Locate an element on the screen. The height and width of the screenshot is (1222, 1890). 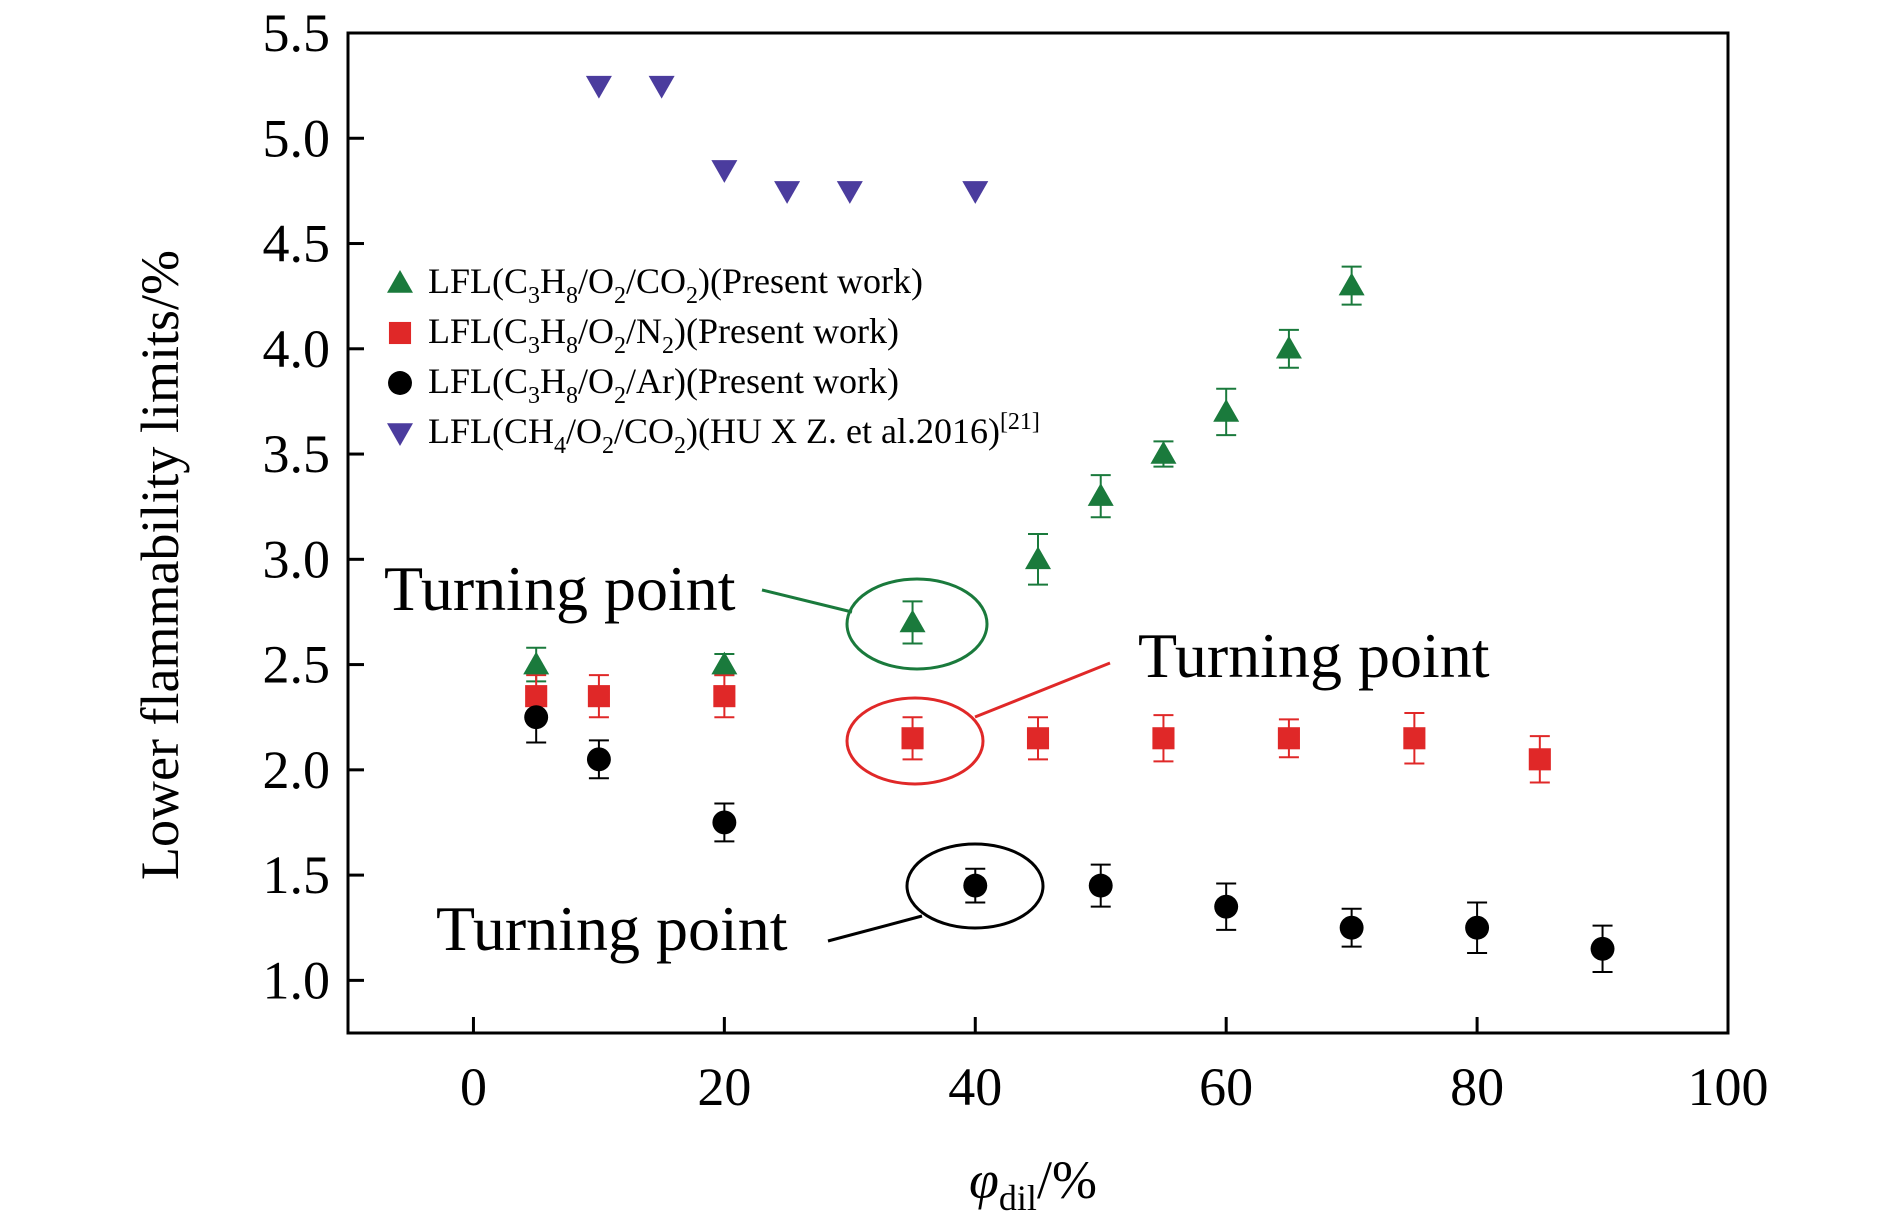
legend-label-part: /N is located at coordinates (644, 331).